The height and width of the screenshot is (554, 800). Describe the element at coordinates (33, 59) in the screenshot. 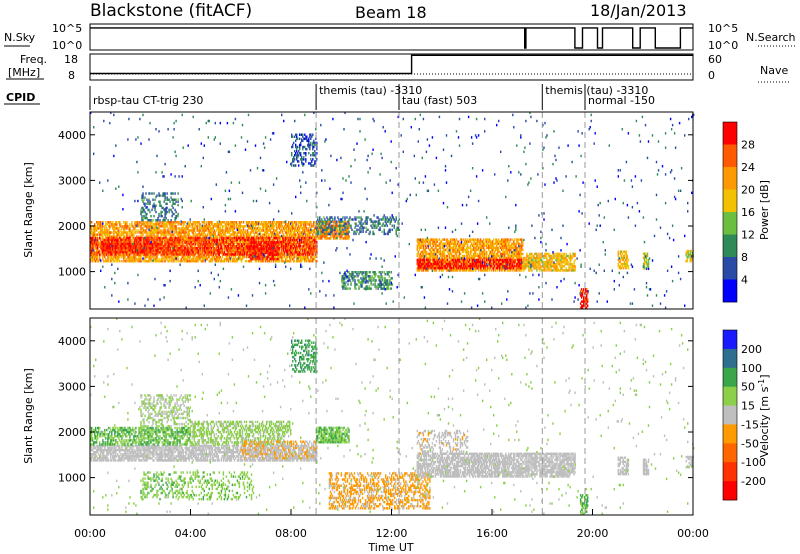

I see `freq-label: Freq.` at that location.